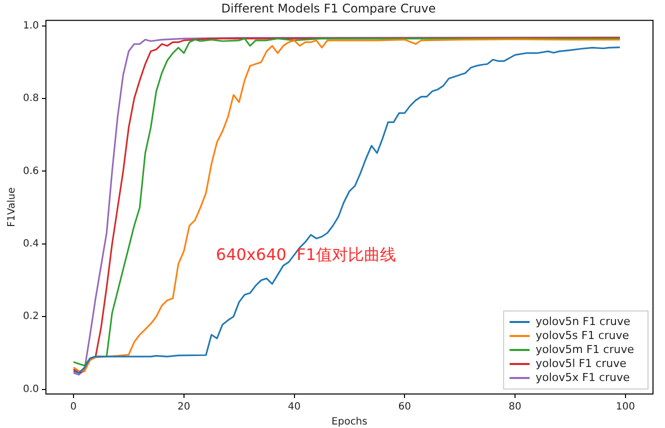 Image resolution: width=665 pixels, height=428 pixels. I want to click on x-tick-label: 20, so click(184, 407).